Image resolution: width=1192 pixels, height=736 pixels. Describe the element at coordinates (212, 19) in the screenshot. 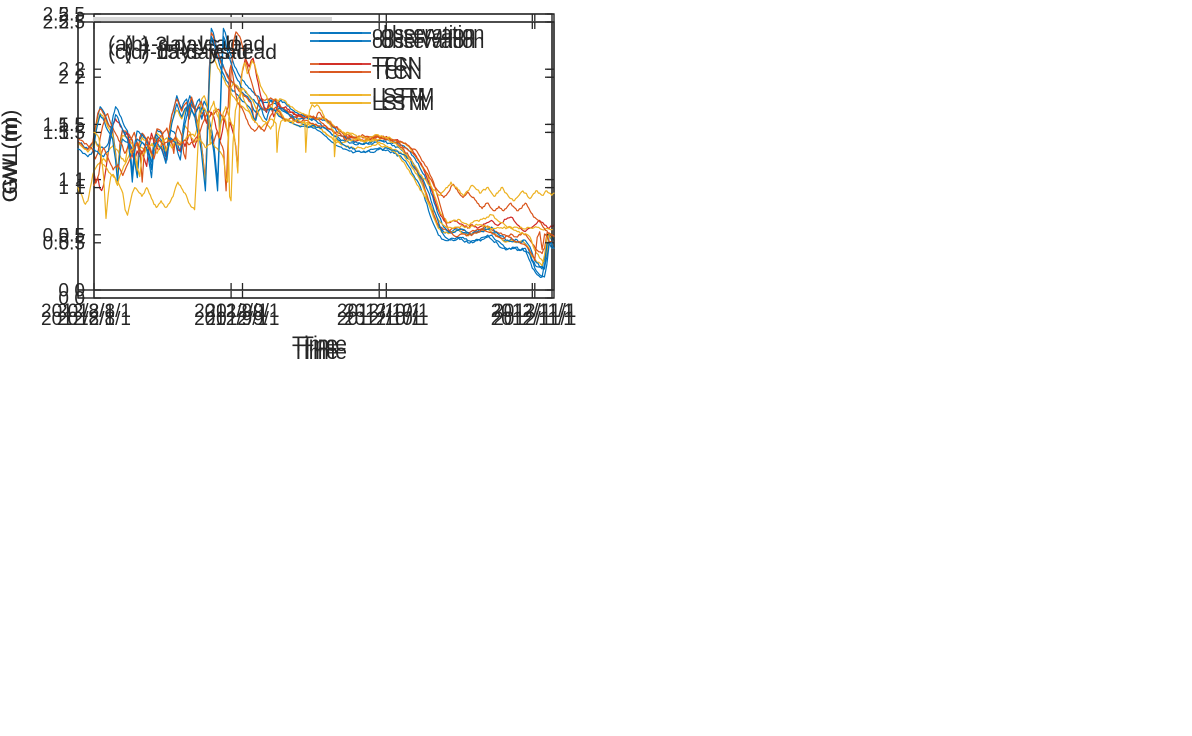

I see `top-gray-artifact` at that location.